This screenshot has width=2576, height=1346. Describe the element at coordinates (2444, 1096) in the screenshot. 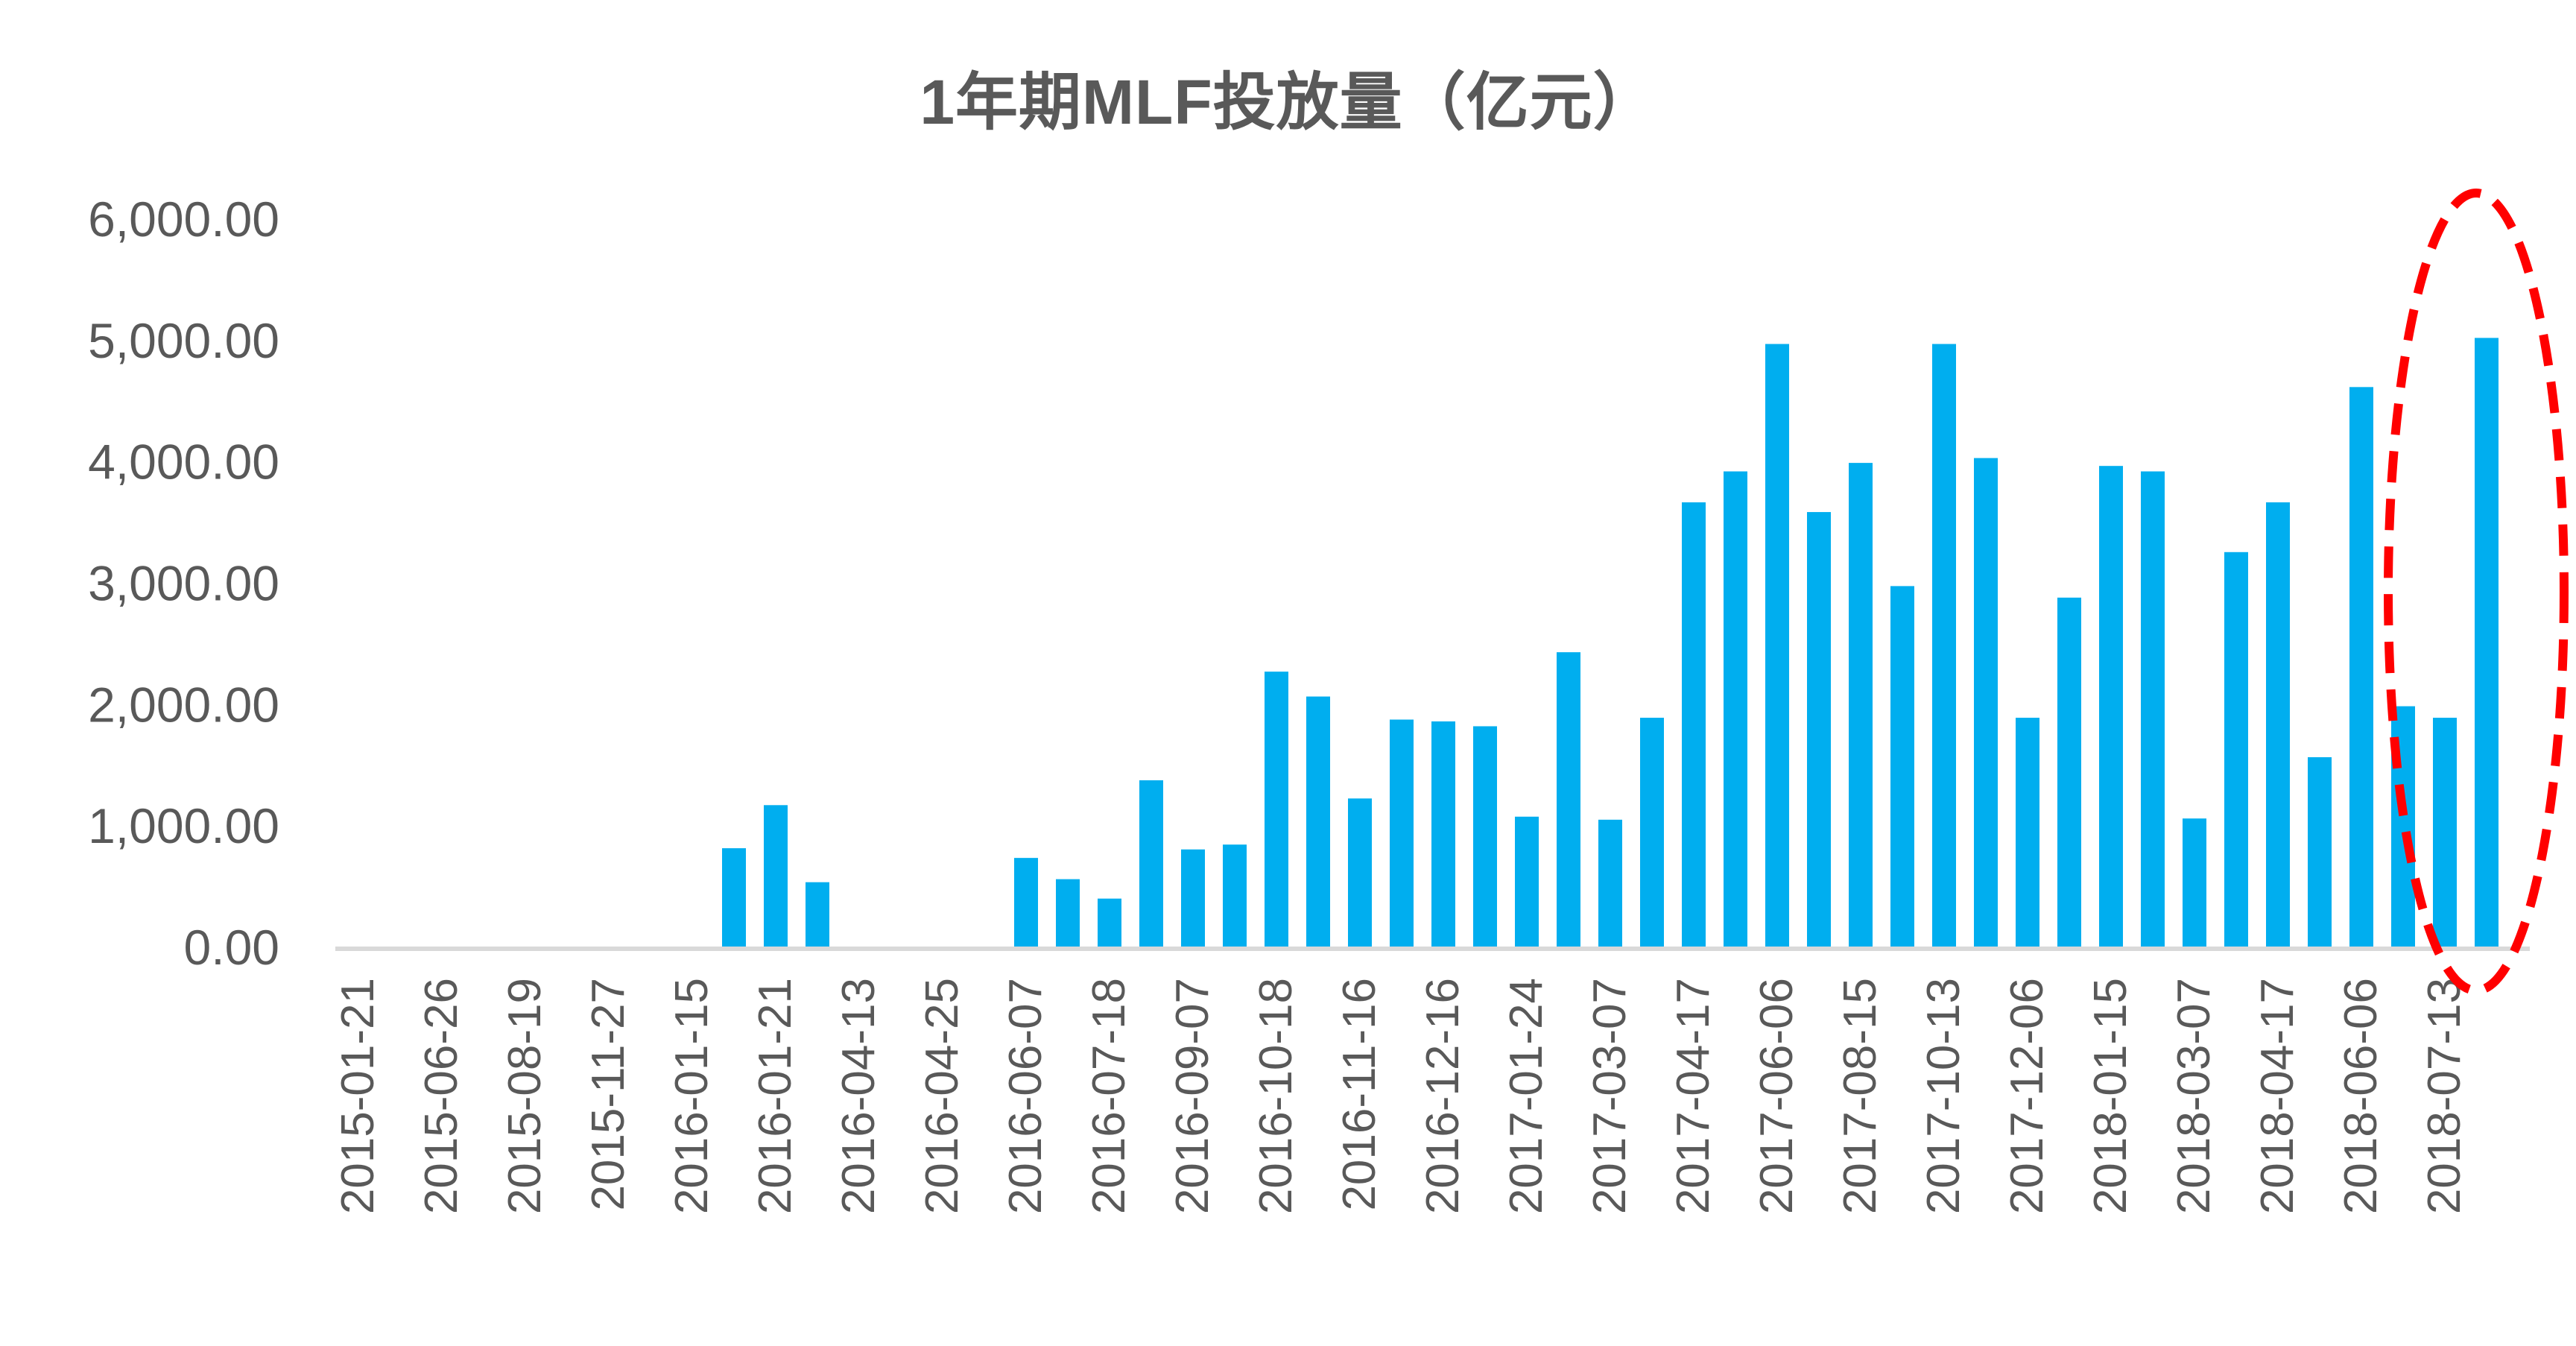

I see `x-tick-label: 2018-07-13` at that location.